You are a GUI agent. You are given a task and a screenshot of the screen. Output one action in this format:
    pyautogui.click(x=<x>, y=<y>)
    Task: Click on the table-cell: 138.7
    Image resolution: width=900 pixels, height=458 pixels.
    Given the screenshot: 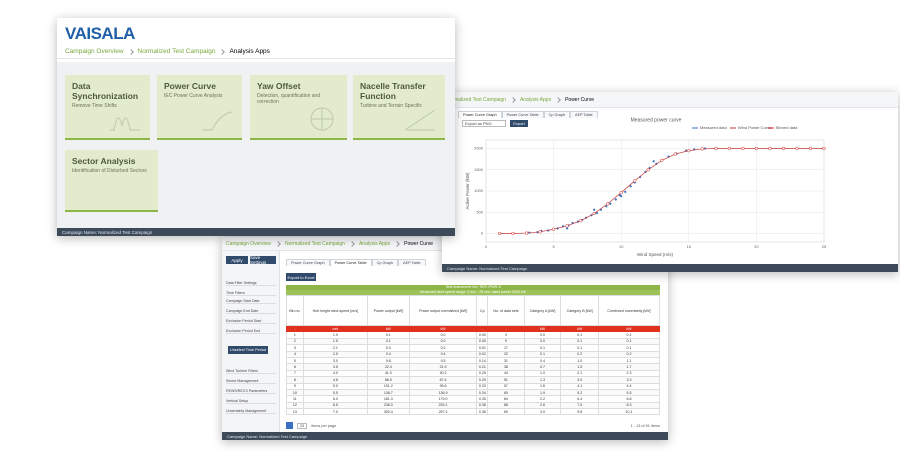 What is the action you would take?
    pyautogui.click(x=388, y=392)
    